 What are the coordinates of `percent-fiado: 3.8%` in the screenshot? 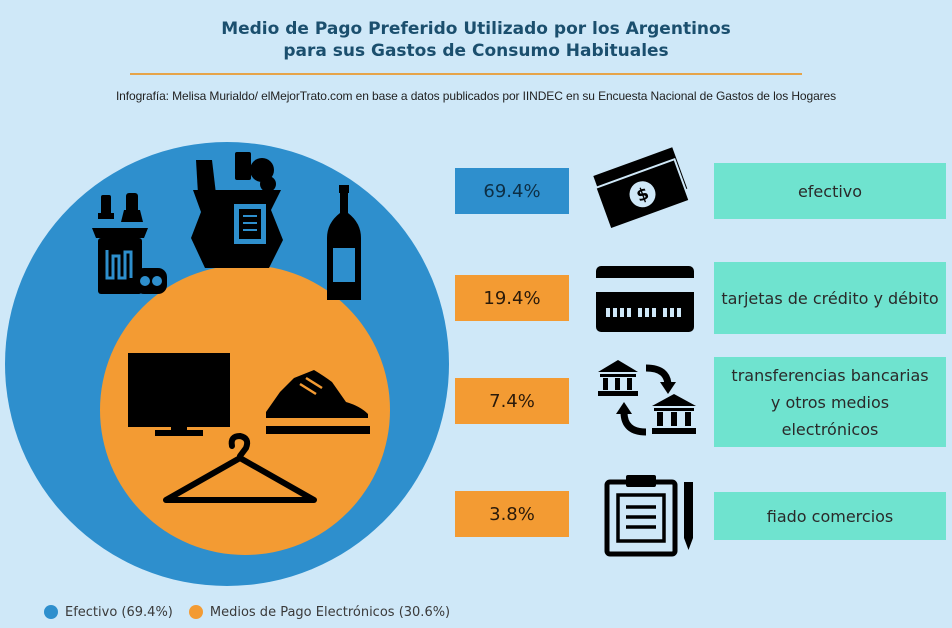 It's located at (512, 514).